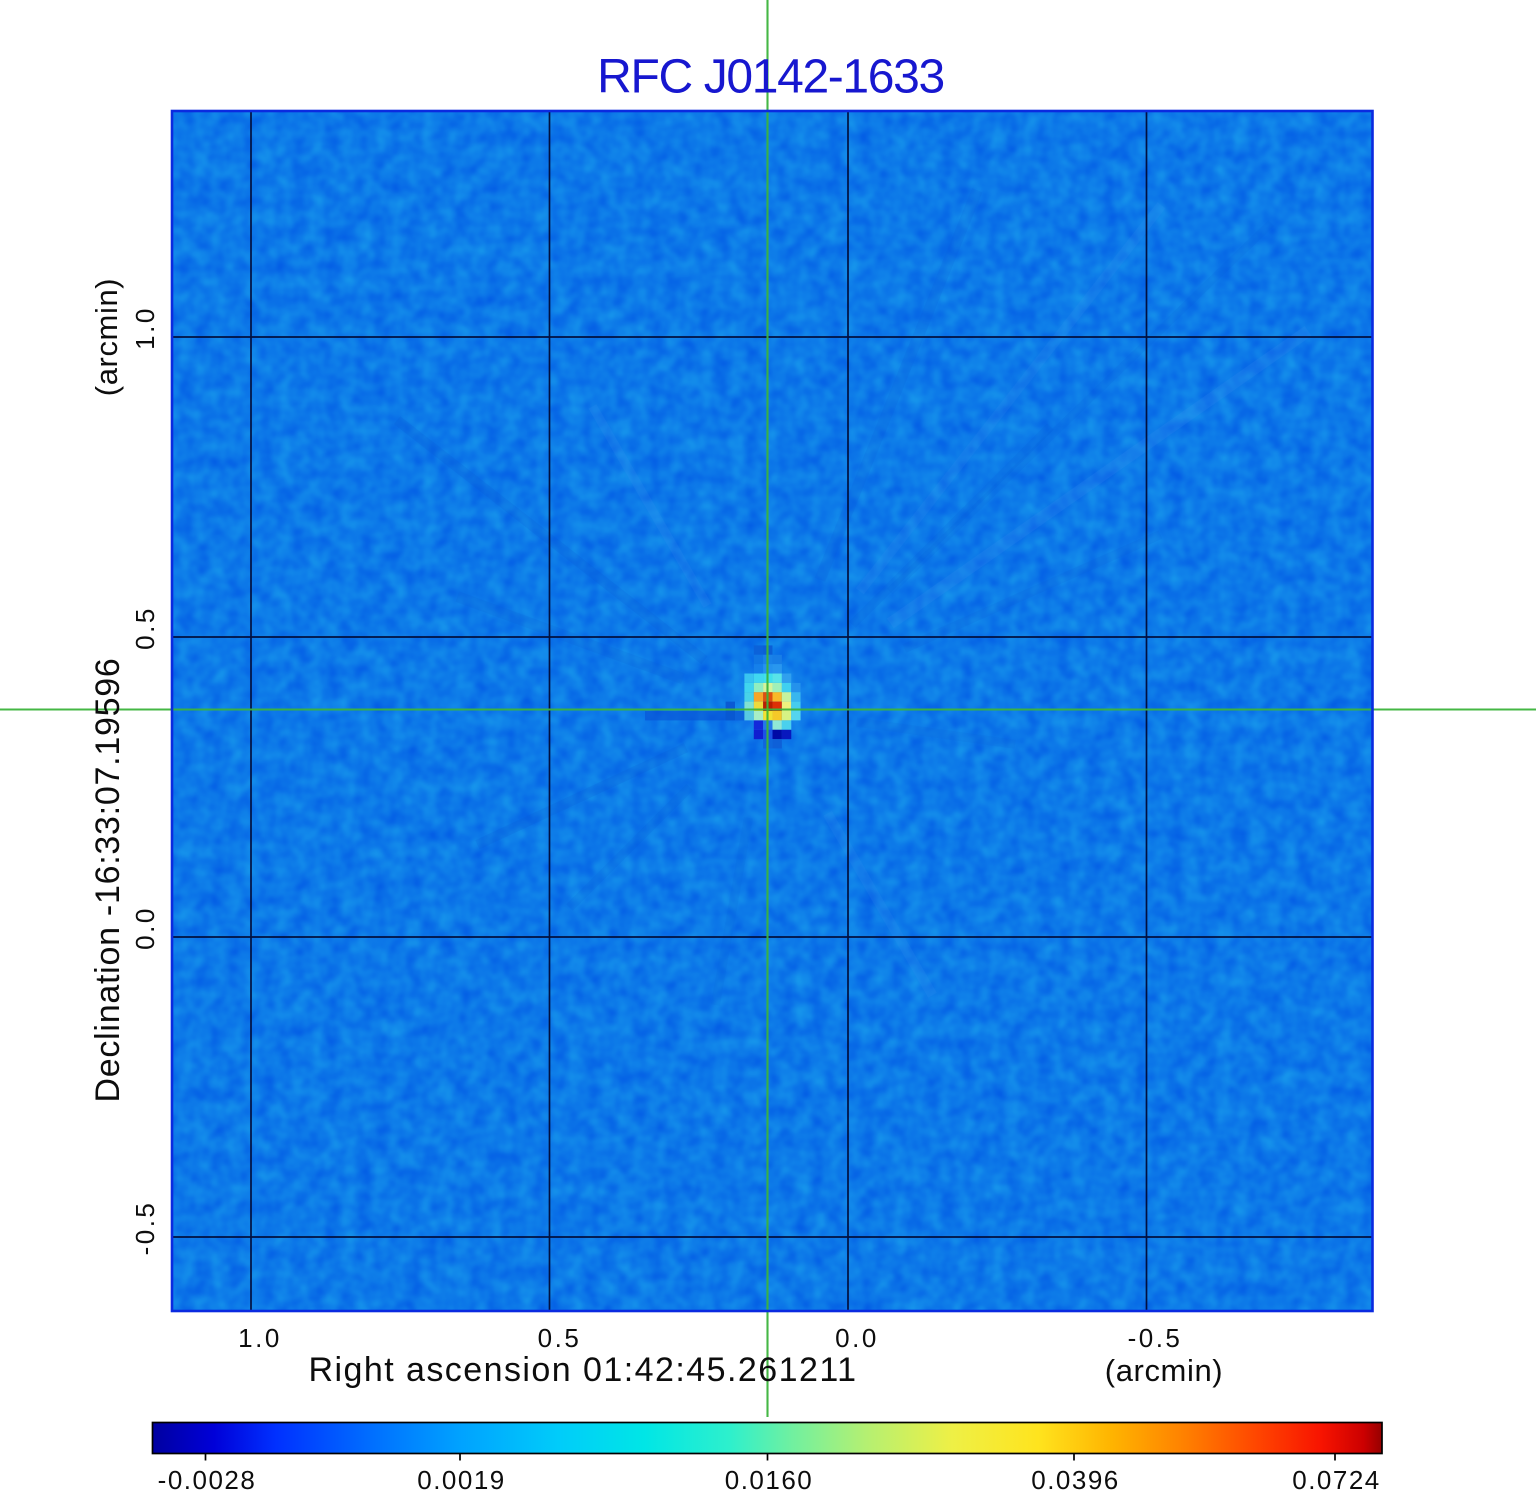  I want to click on svg-text: -0.0028, so click(207, 1480).